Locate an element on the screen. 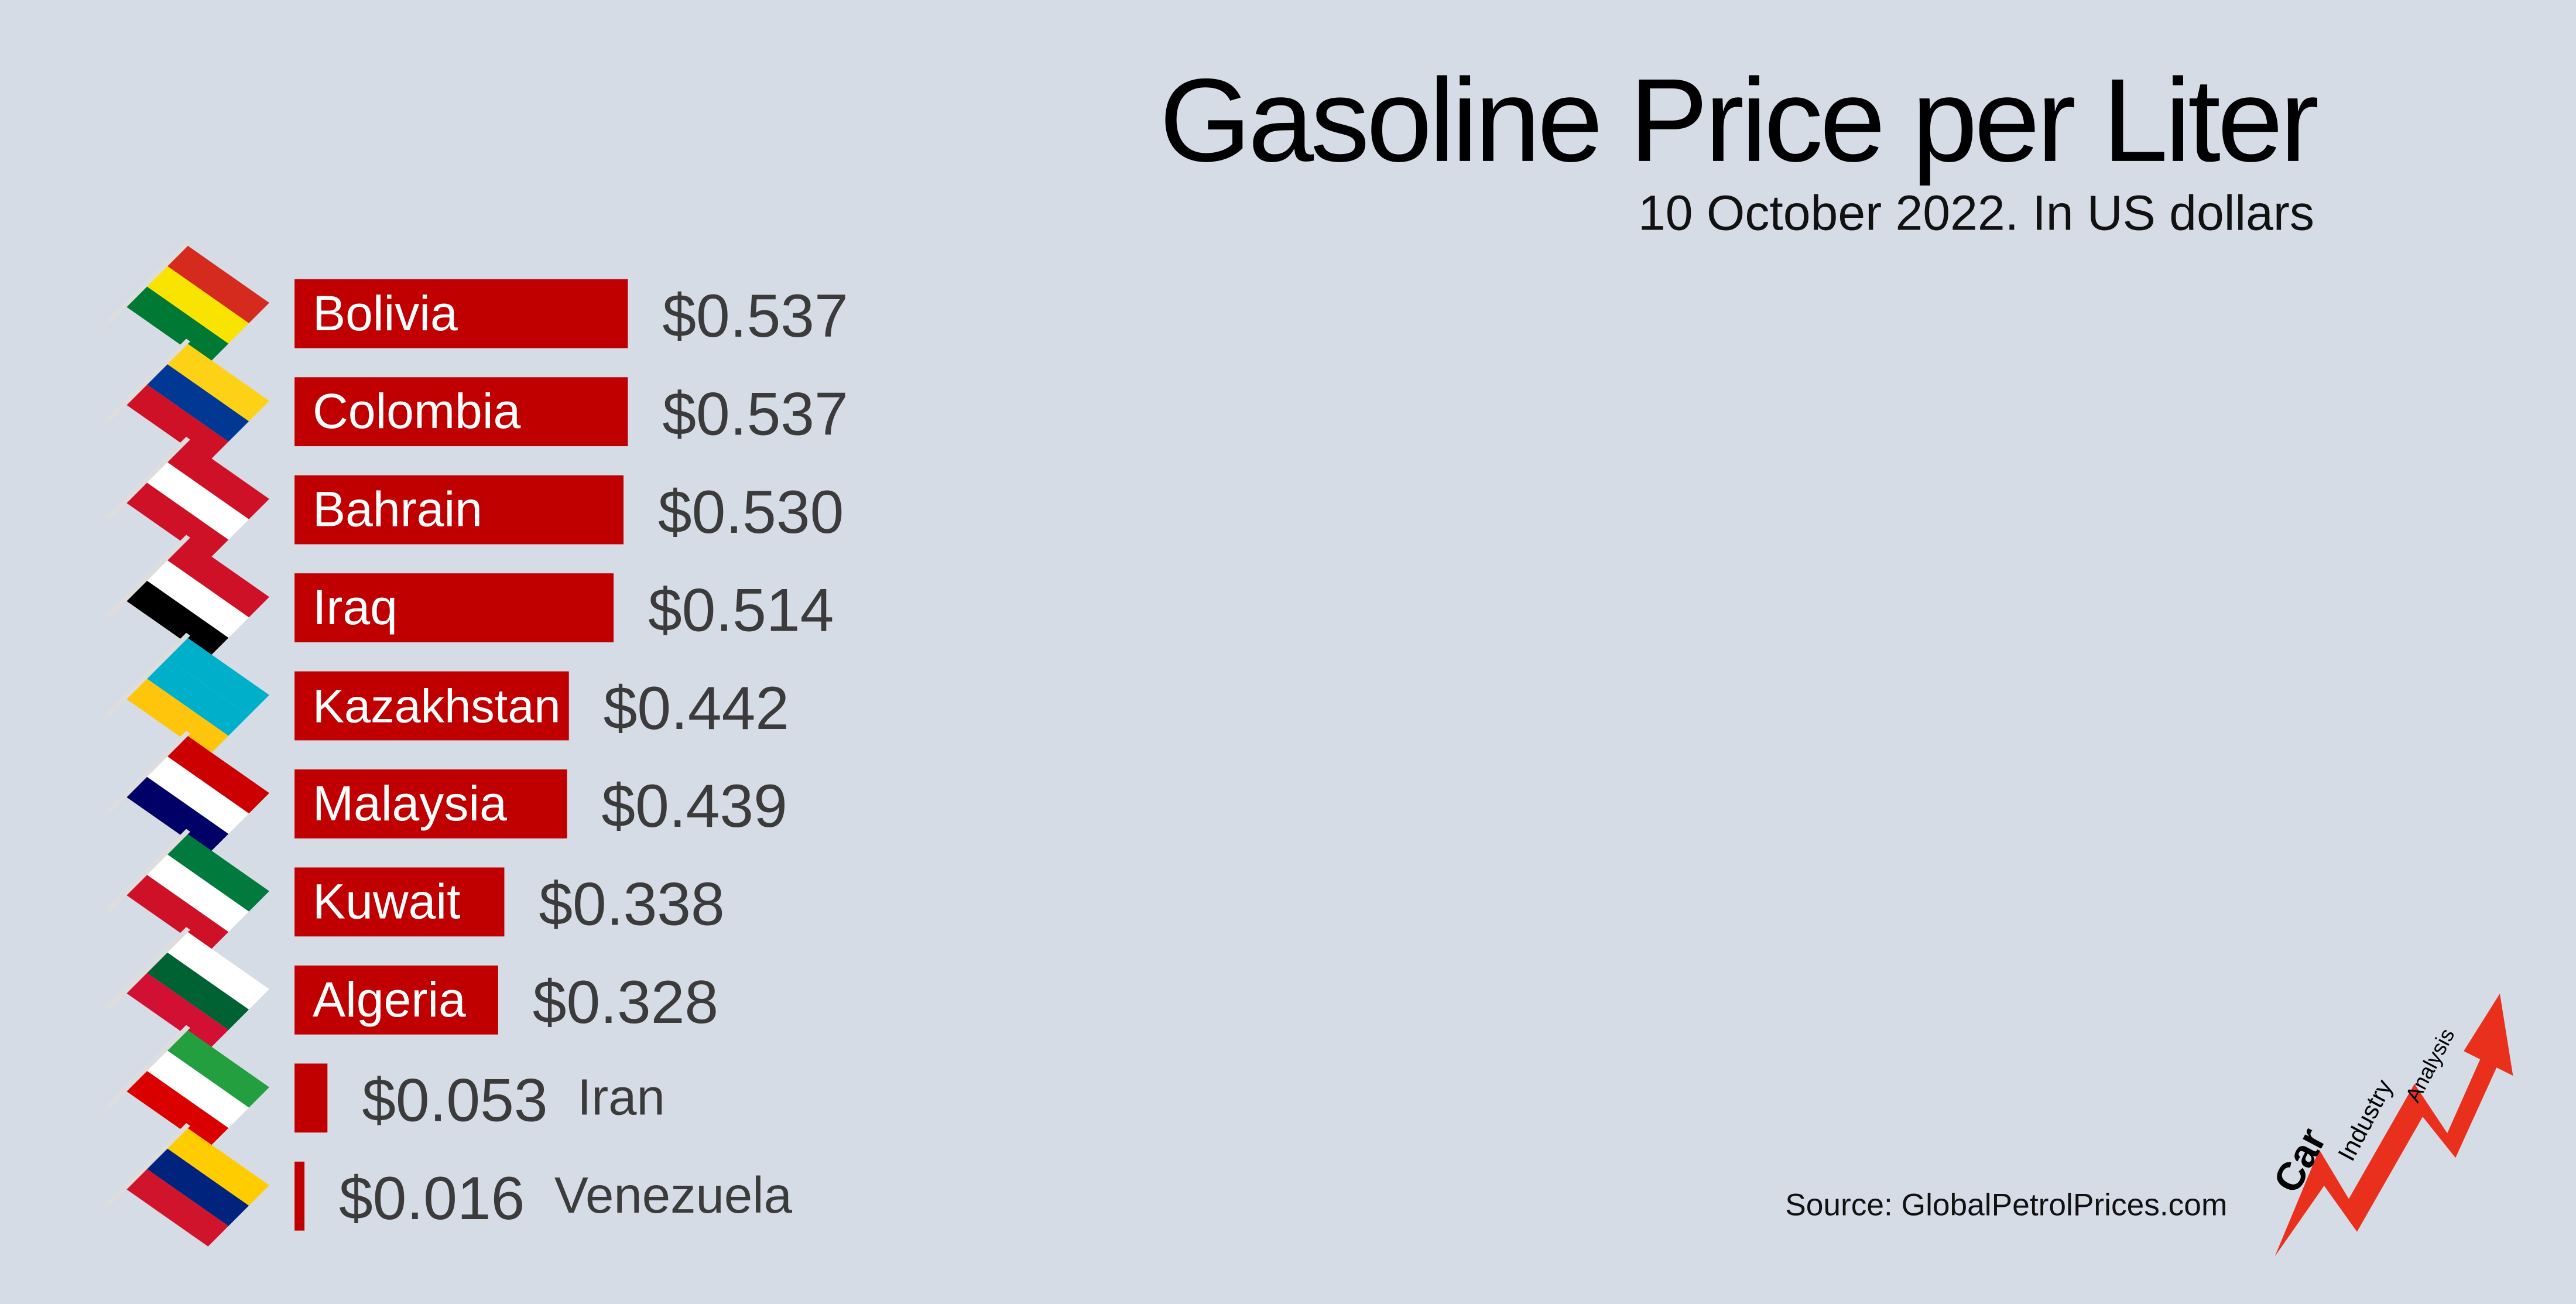 The width and height of the screenshot is (2576, 1304). category-label: Bahrain is located at coordinates (397, 509).